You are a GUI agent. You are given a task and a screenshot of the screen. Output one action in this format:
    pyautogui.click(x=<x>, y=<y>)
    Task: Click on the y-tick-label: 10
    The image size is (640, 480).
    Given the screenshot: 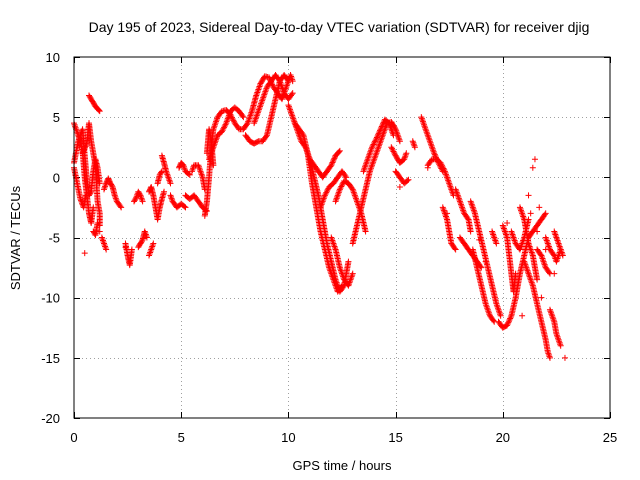 What is the action you would take?
    pyautogui.click(x=53, y=57)
    